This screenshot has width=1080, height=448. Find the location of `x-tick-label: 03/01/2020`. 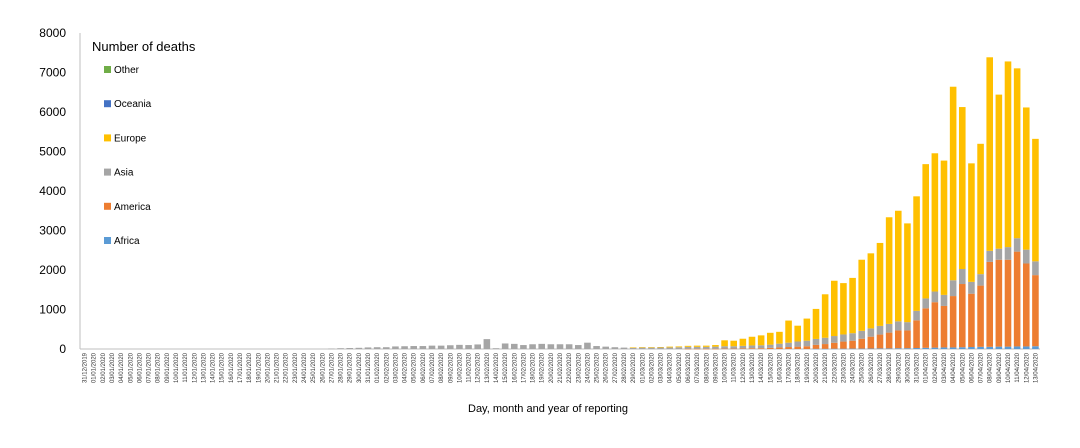

x-tick-label: 03/01/2020 is located at coordinates (113, 367).